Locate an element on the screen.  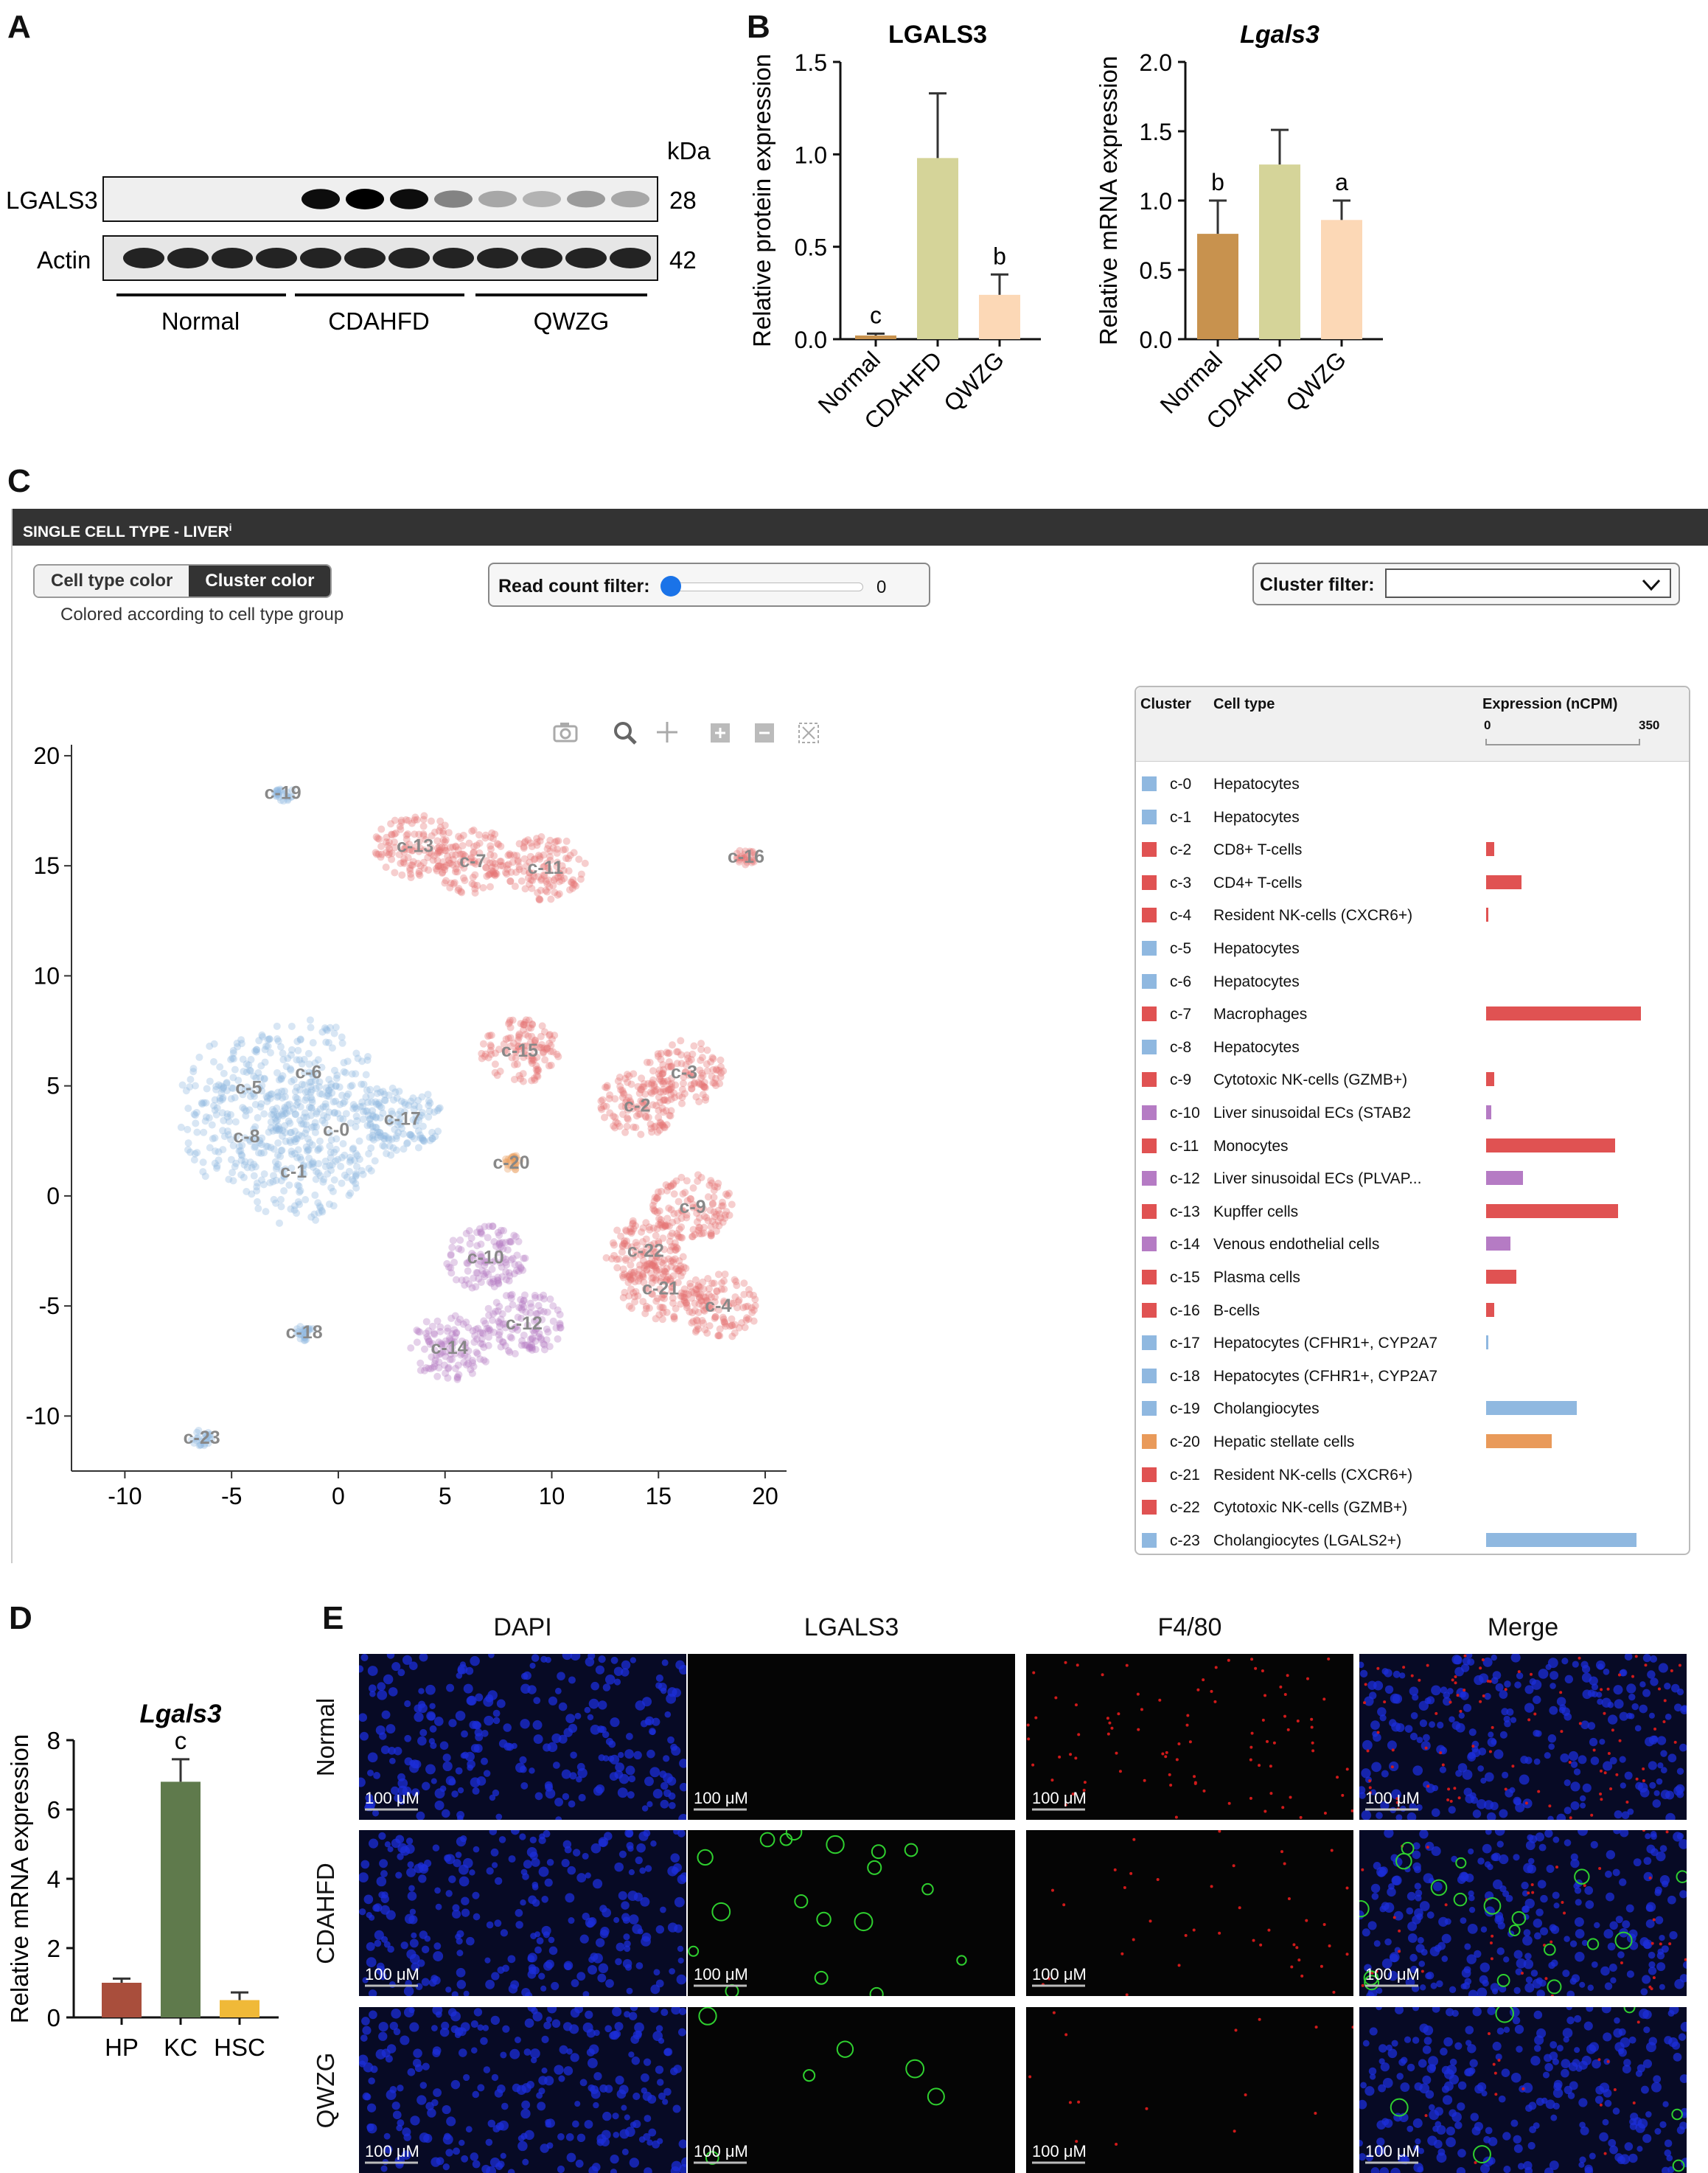
toggle-cell-type-color: Cell type color is located at coordinates (112, 581).